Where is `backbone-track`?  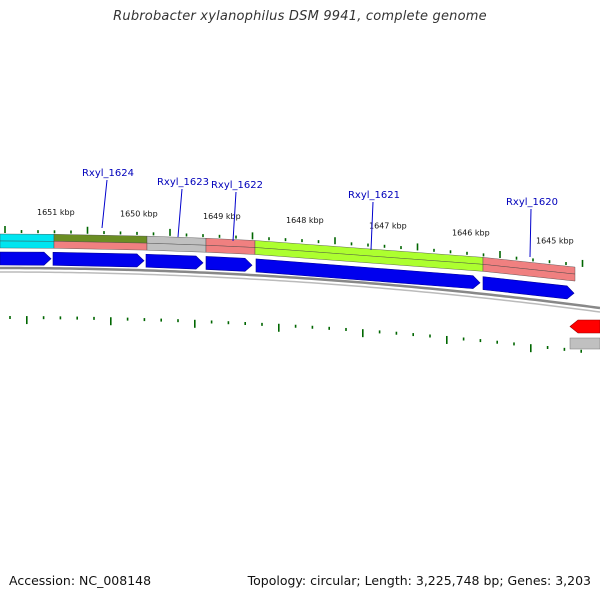
backbone-track is located at coordinates (300, 289).